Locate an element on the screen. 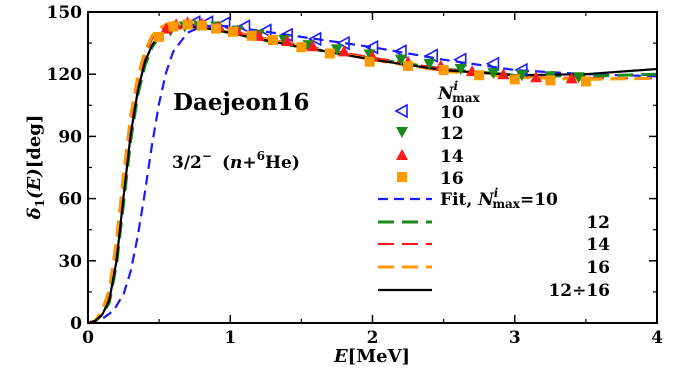  y-tick-label-2: 60 is located at coordinates (70, 200).